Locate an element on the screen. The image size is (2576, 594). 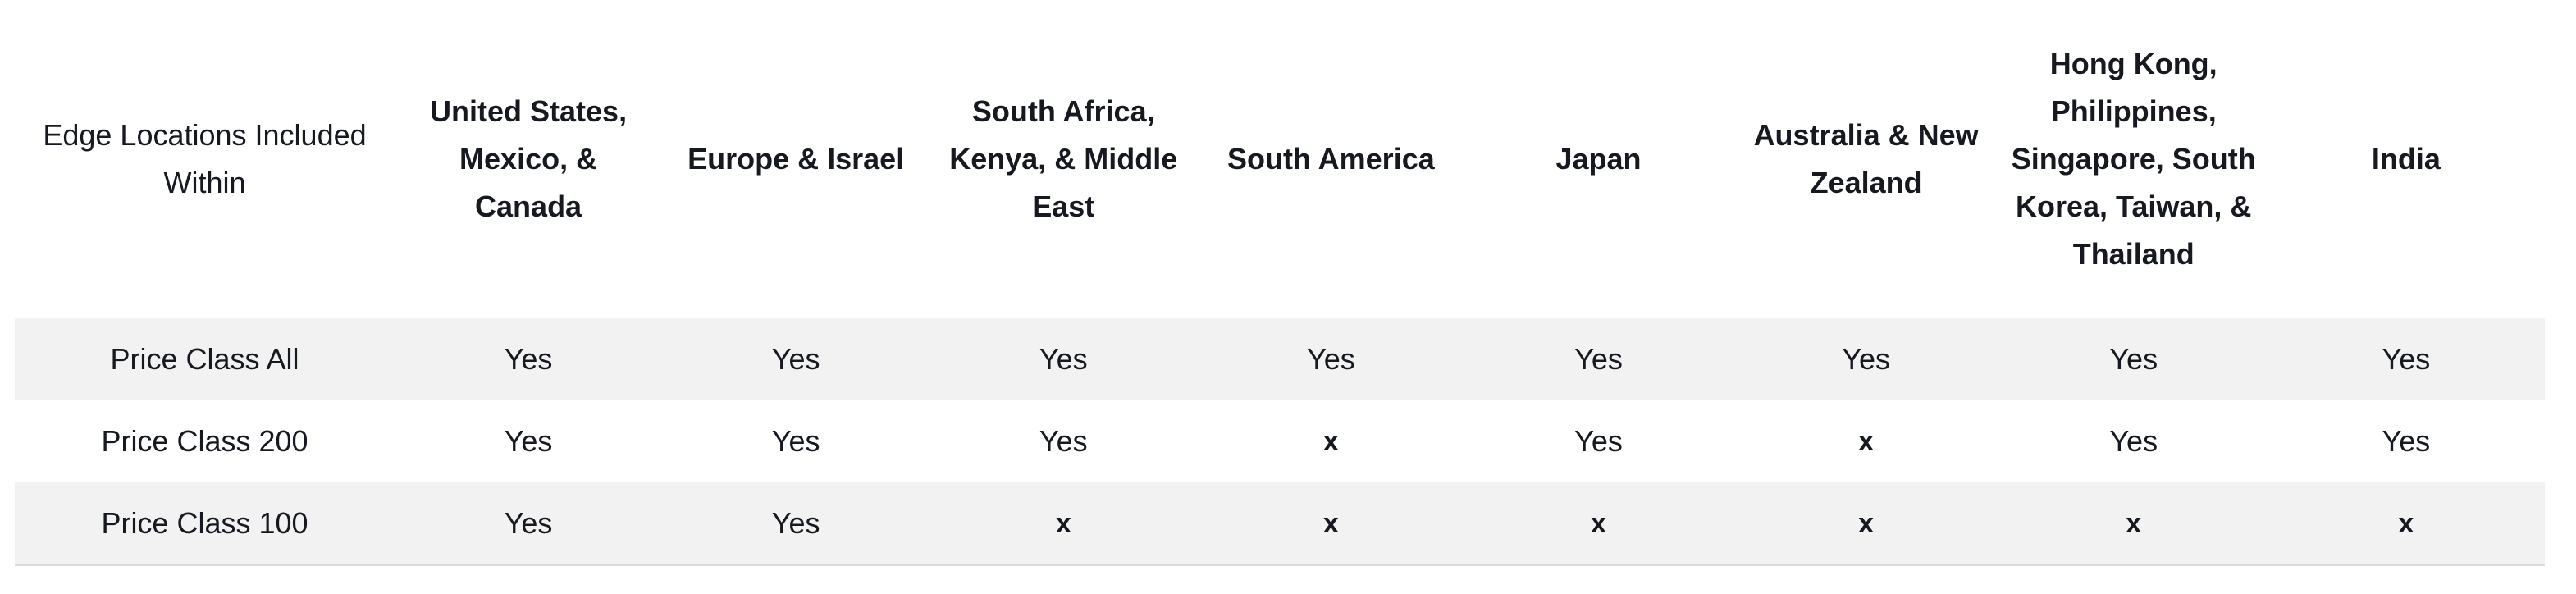
table-row: Price Class 100 Yes Yes x x x x x x is located at coordinates (1280, 524).